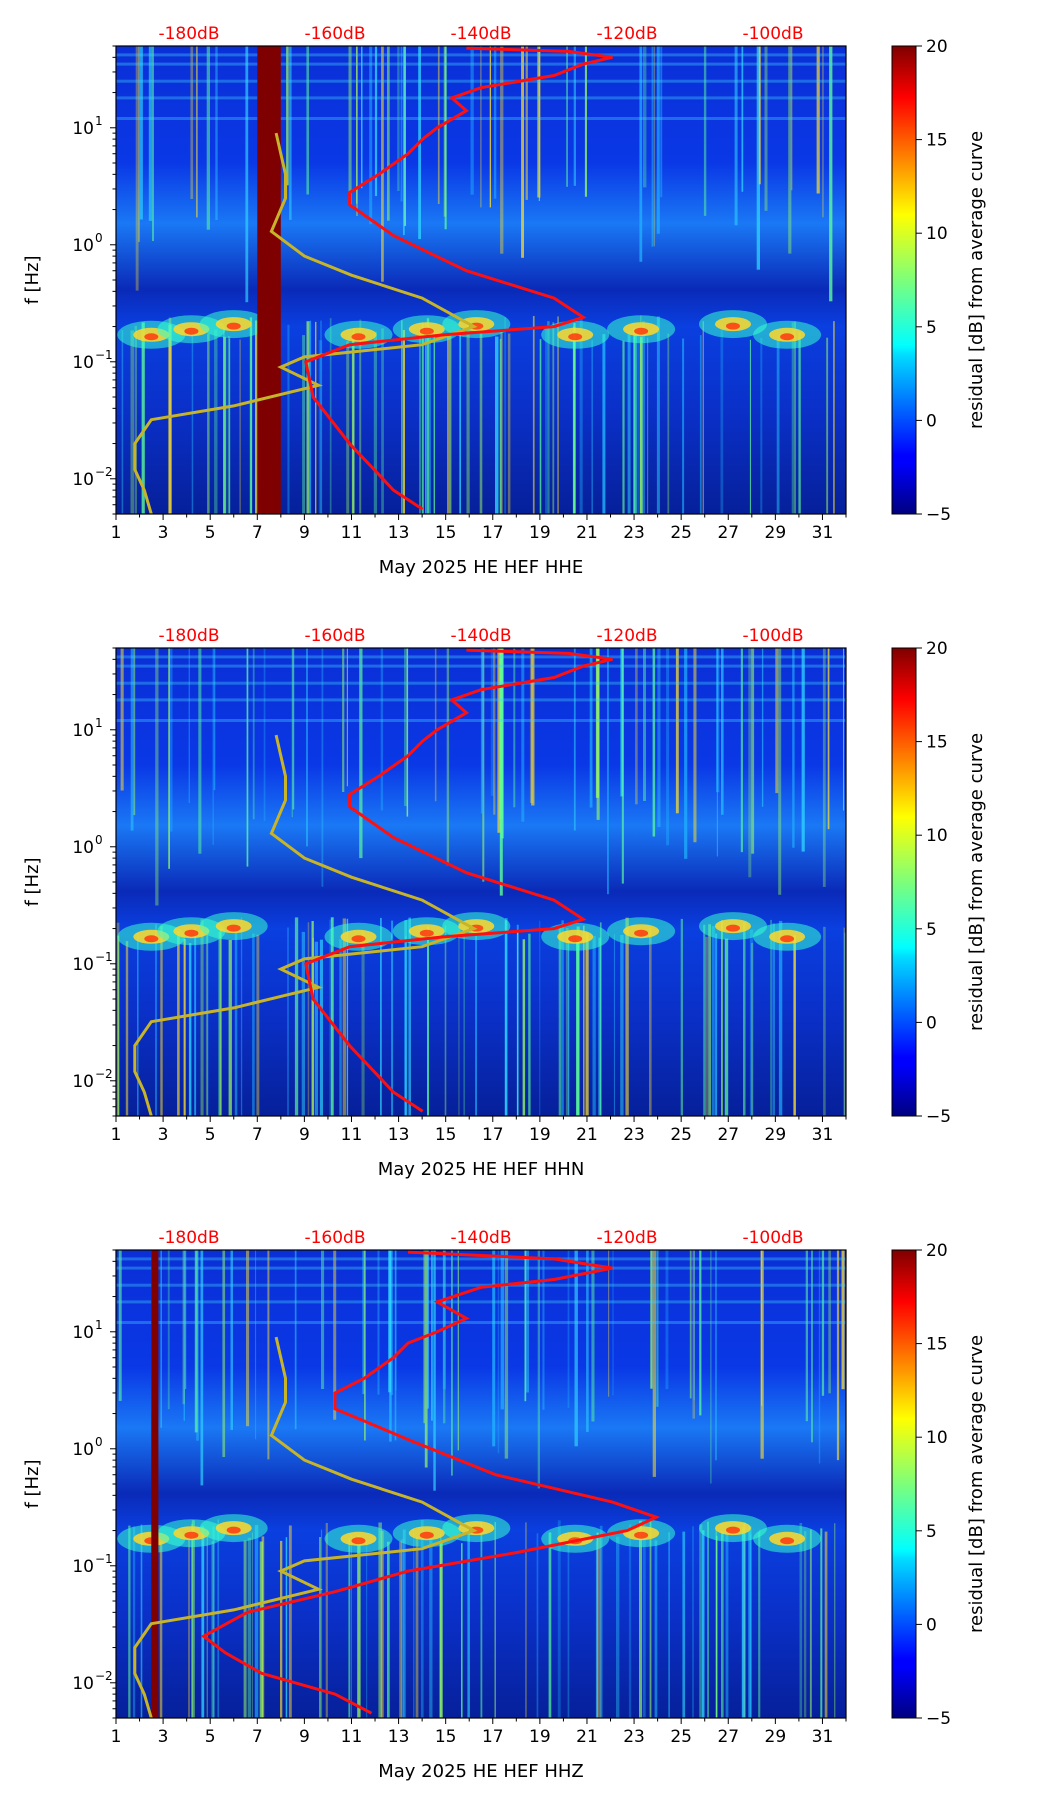 The height and width of the screenshot is (1806, 1052). I want to click on x-tick-label: 13, so click(399, 533).